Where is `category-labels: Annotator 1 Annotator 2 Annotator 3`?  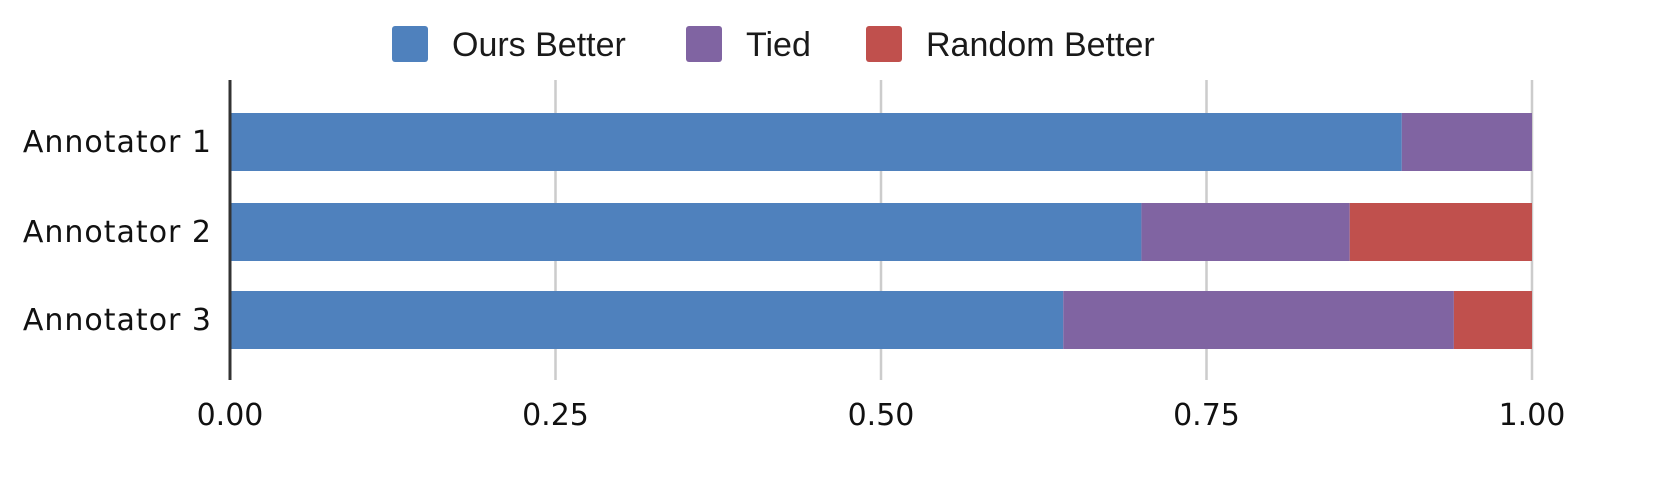 category-labels: Annotator 1 Annotator 2 Annotator 3 is located at coordinates (117, 231).